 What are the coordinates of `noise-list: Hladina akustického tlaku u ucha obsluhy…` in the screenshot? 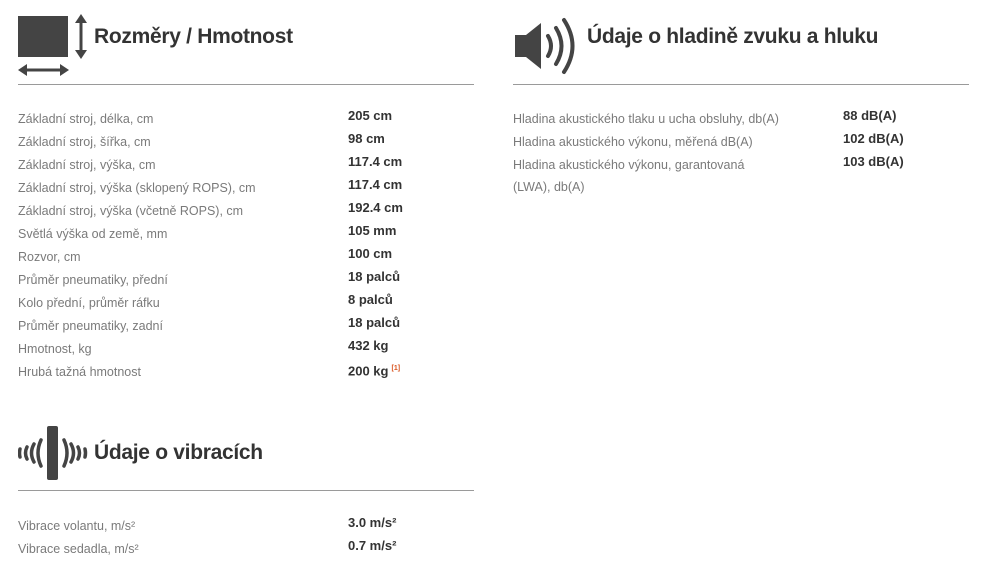 It's located at (741, 153).